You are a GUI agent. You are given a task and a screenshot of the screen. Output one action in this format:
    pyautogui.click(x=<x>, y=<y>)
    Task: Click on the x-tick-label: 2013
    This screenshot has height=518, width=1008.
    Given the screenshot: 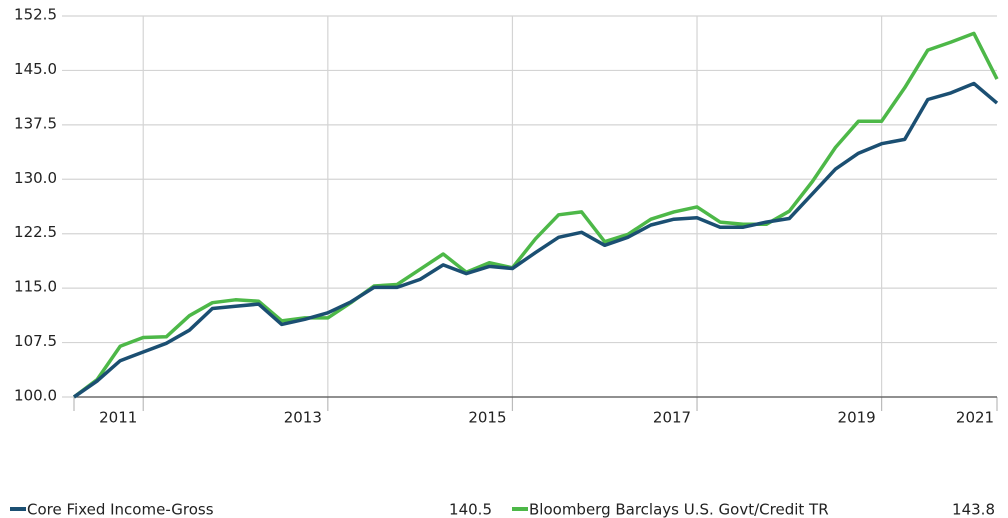 What is the action you would take?
    pyautogui.click(x=303, y=418)
    